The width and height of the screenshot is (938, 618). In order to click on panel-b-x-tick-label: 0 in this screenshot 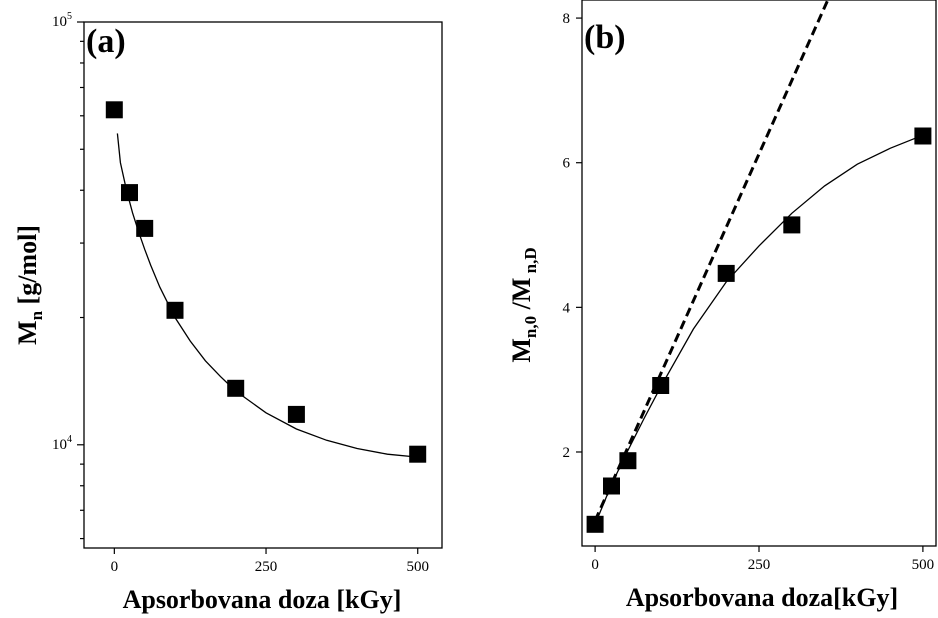, I will do `click(595, 565)`.